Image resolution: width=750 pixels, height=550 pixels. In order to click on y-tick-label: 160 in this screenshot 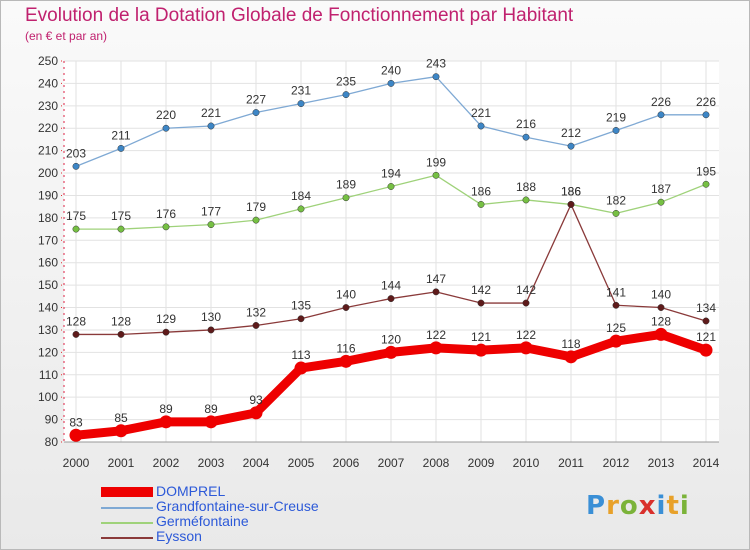, I will do `click(48, 263)`.